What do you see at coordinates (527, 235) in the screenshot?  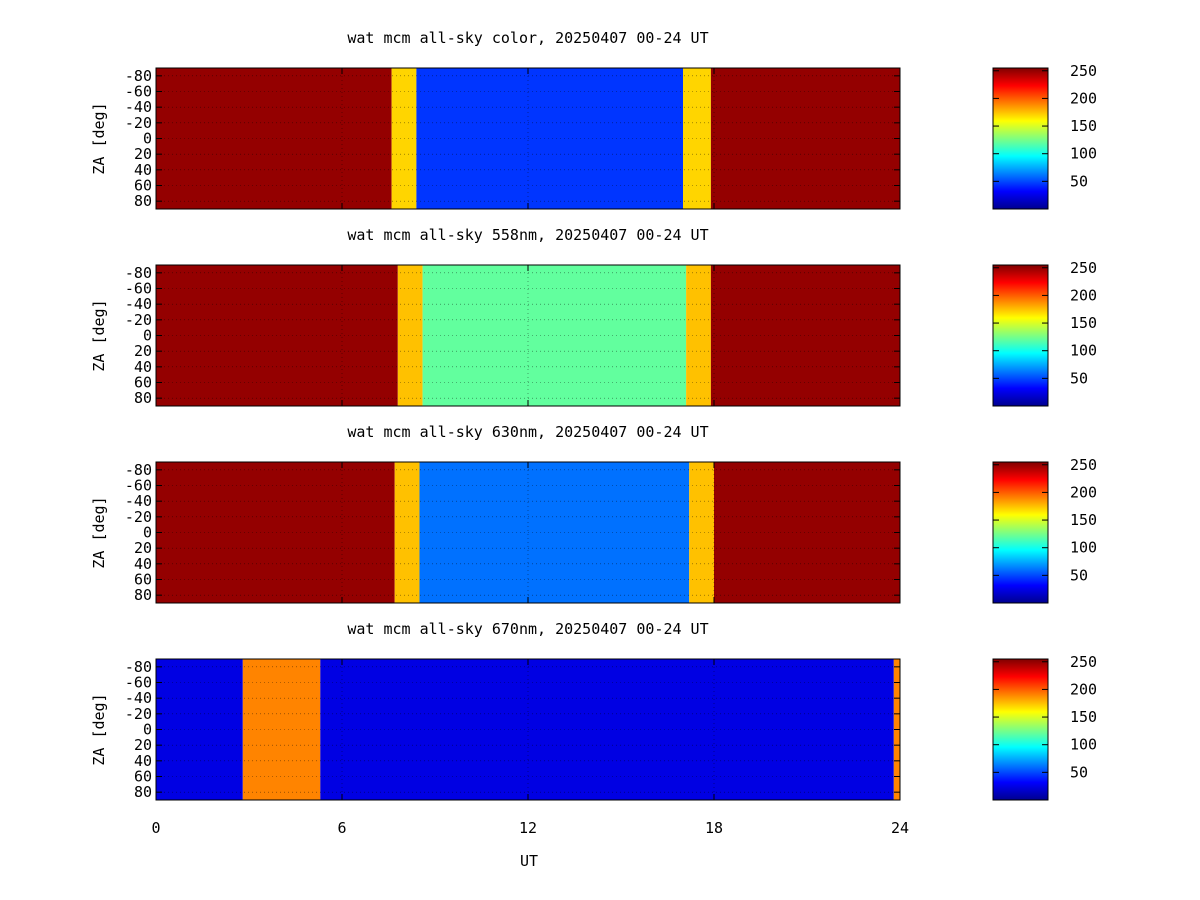 I see `panel-title: wat mcm all-sky 558nm, 20250407 00-24 UT` at bounding box center [527, 235].